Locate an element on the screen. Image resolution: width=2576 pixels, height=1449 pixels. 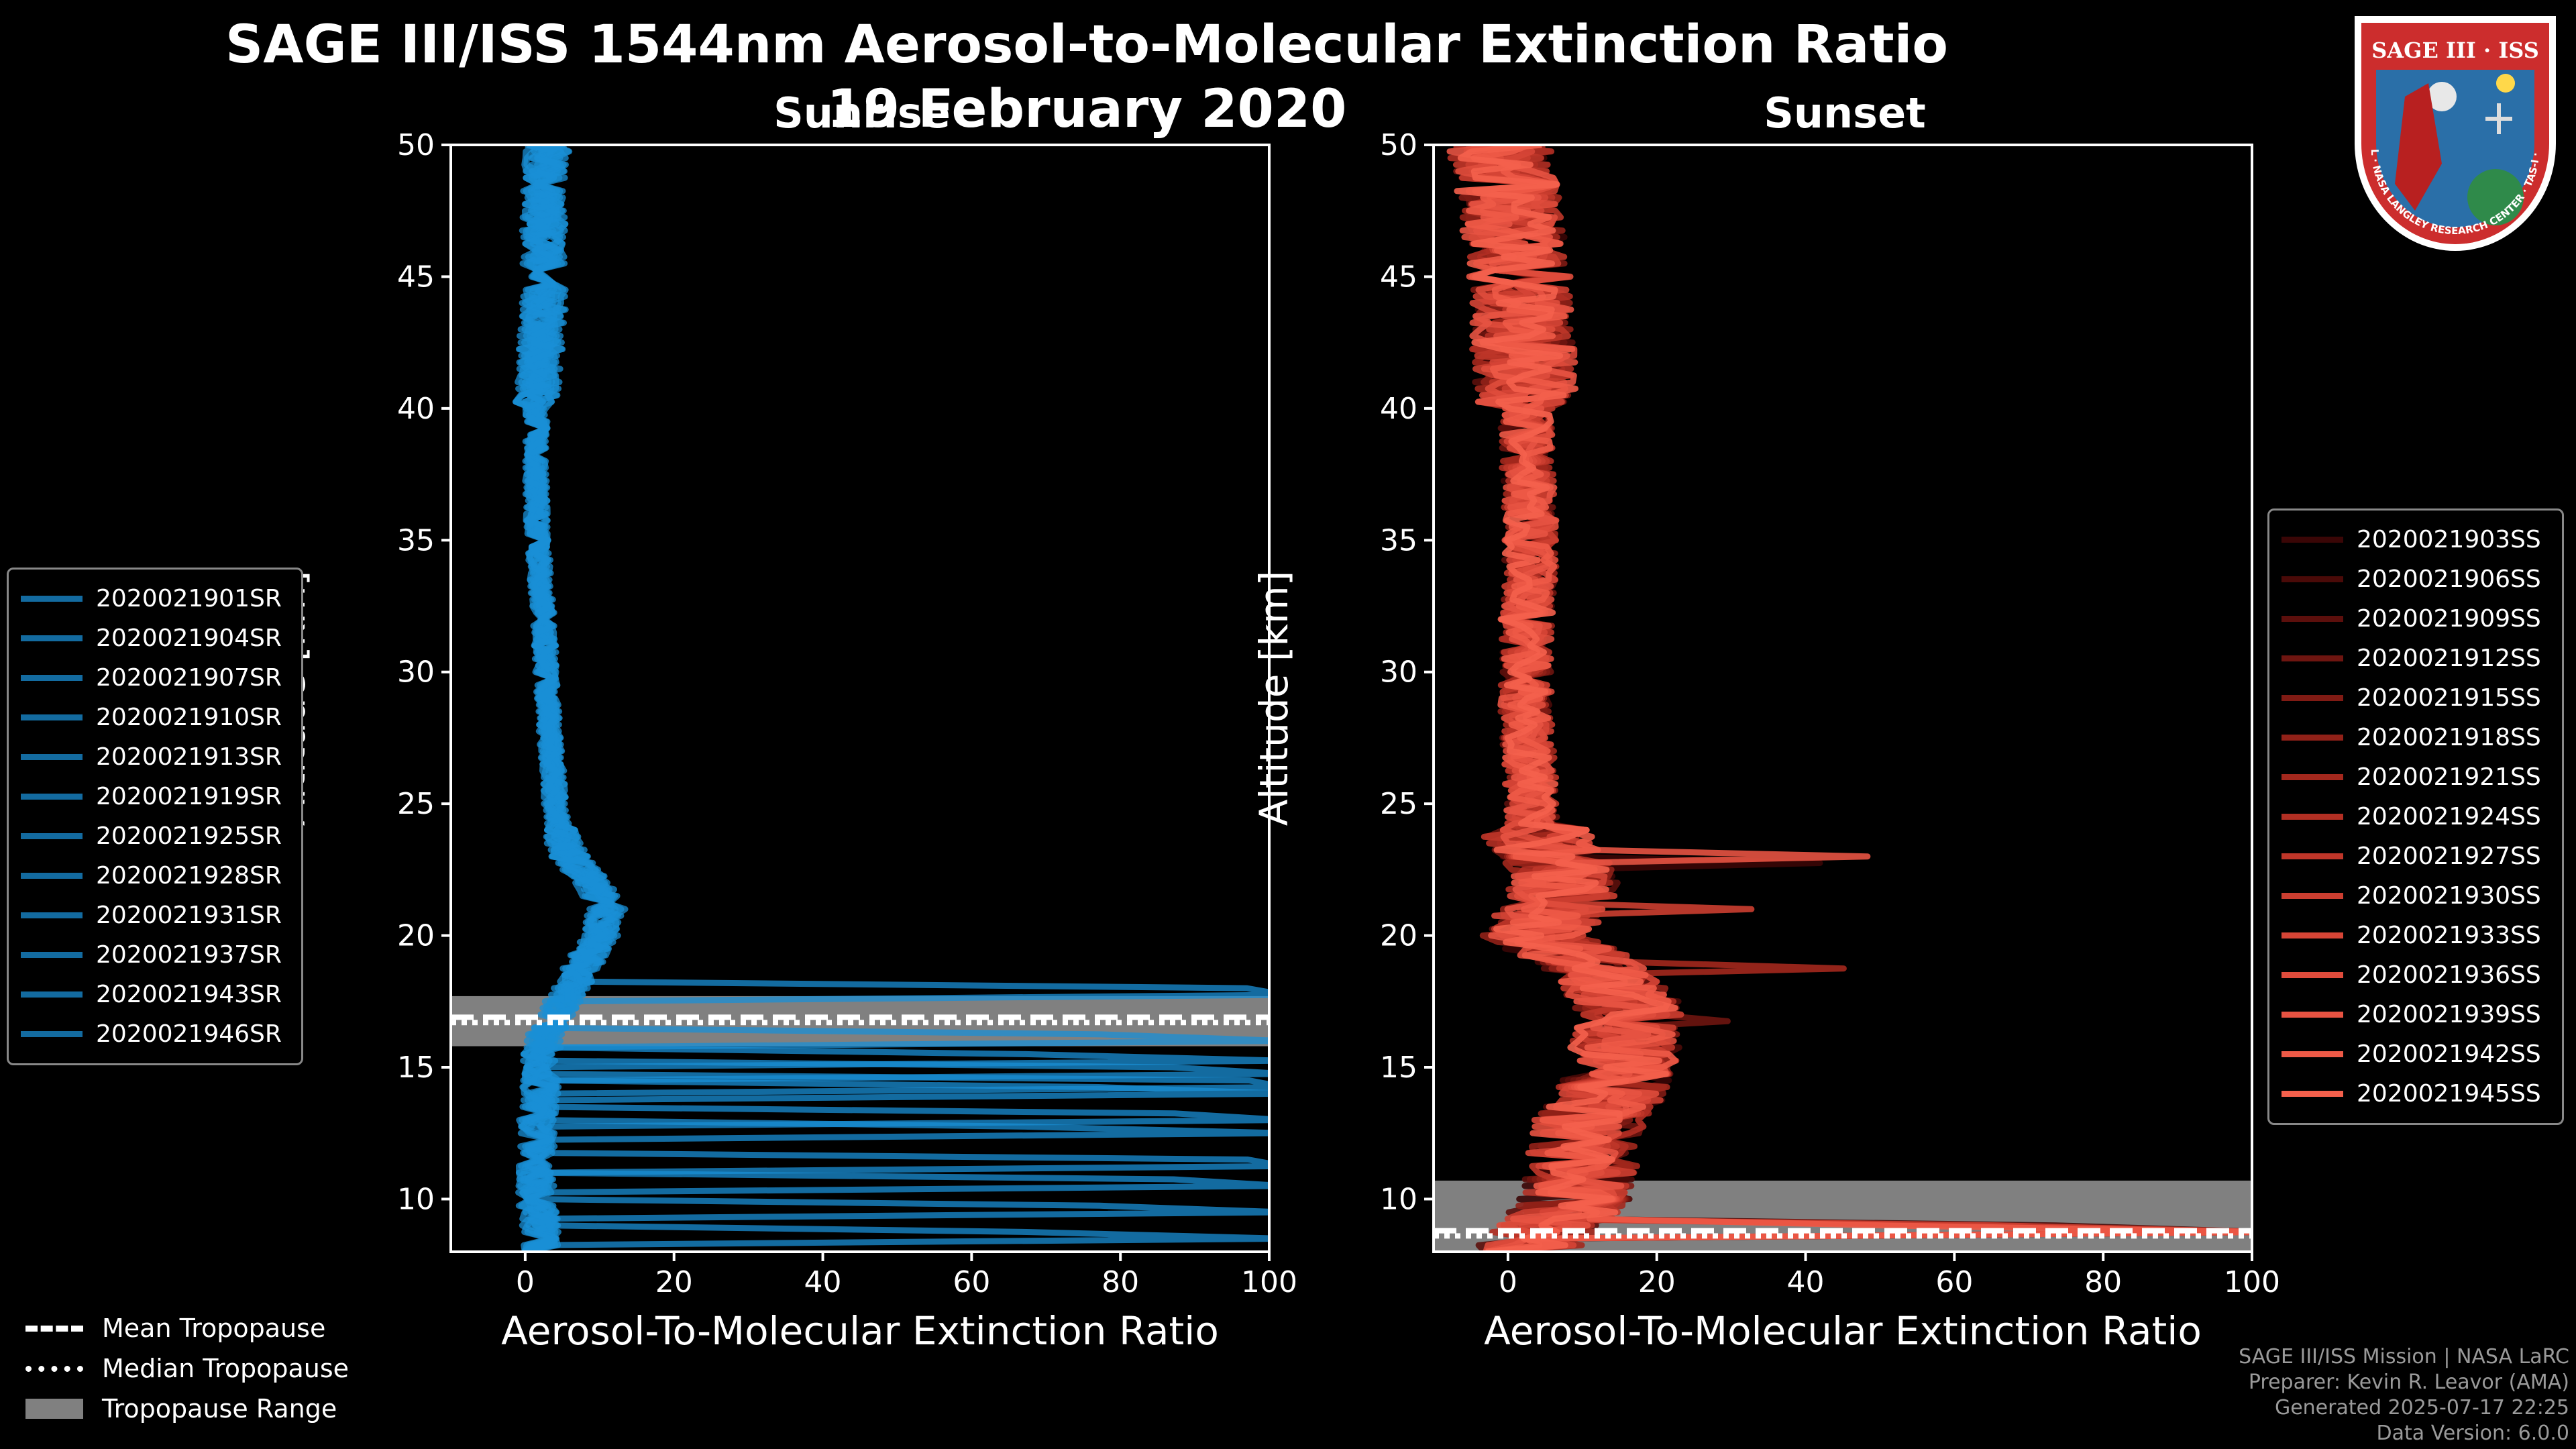
logo-moon-icon is located at coordinates (2442, 96).